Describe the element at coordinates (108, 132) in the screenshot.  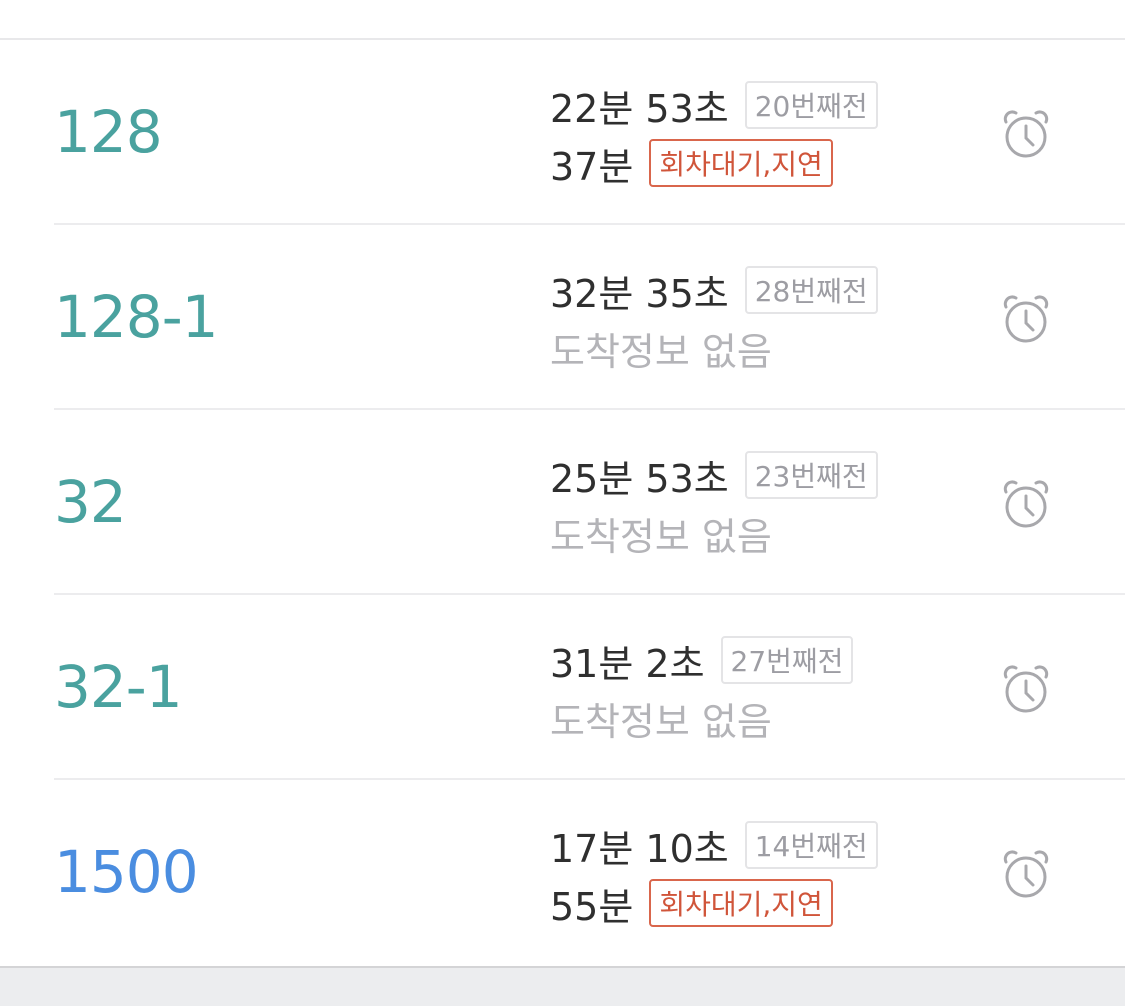
I see `route-number: 128` at that location.